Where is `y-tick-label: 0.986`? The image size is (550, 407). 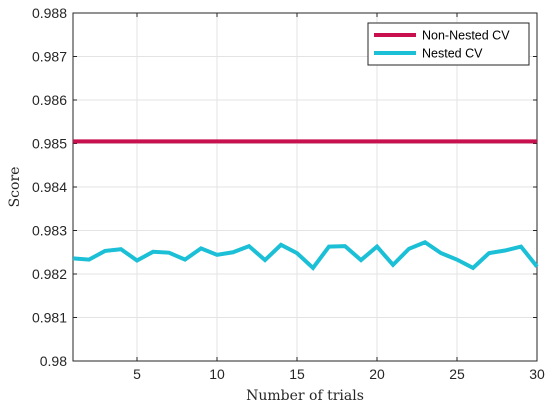
y-tick-label: 0.986 is located at coordinates (49, 100).